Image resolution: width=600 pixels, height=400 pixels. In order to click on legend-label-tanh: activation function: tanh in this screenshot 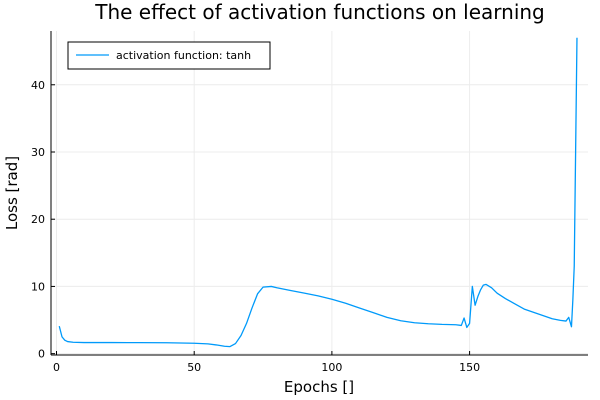, I will do `click(183, 55)`.